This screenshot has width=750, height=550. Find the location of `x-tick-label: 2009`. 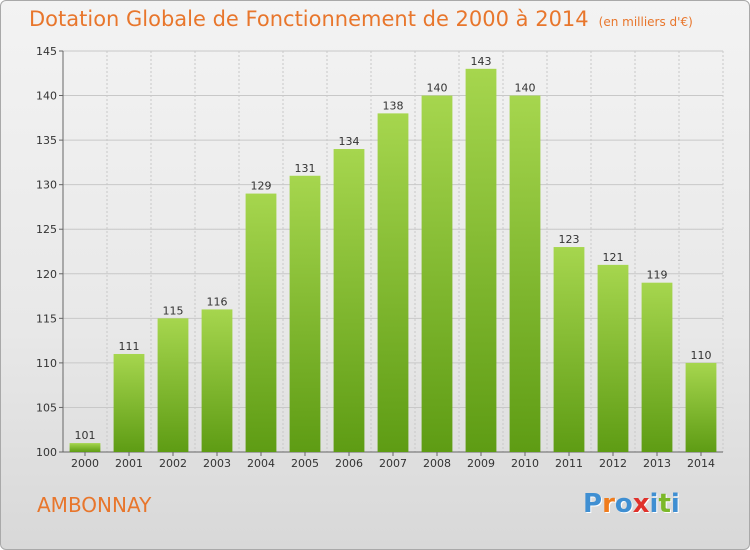

x-tick-label: 2009 is located at coordinates (481, 463).